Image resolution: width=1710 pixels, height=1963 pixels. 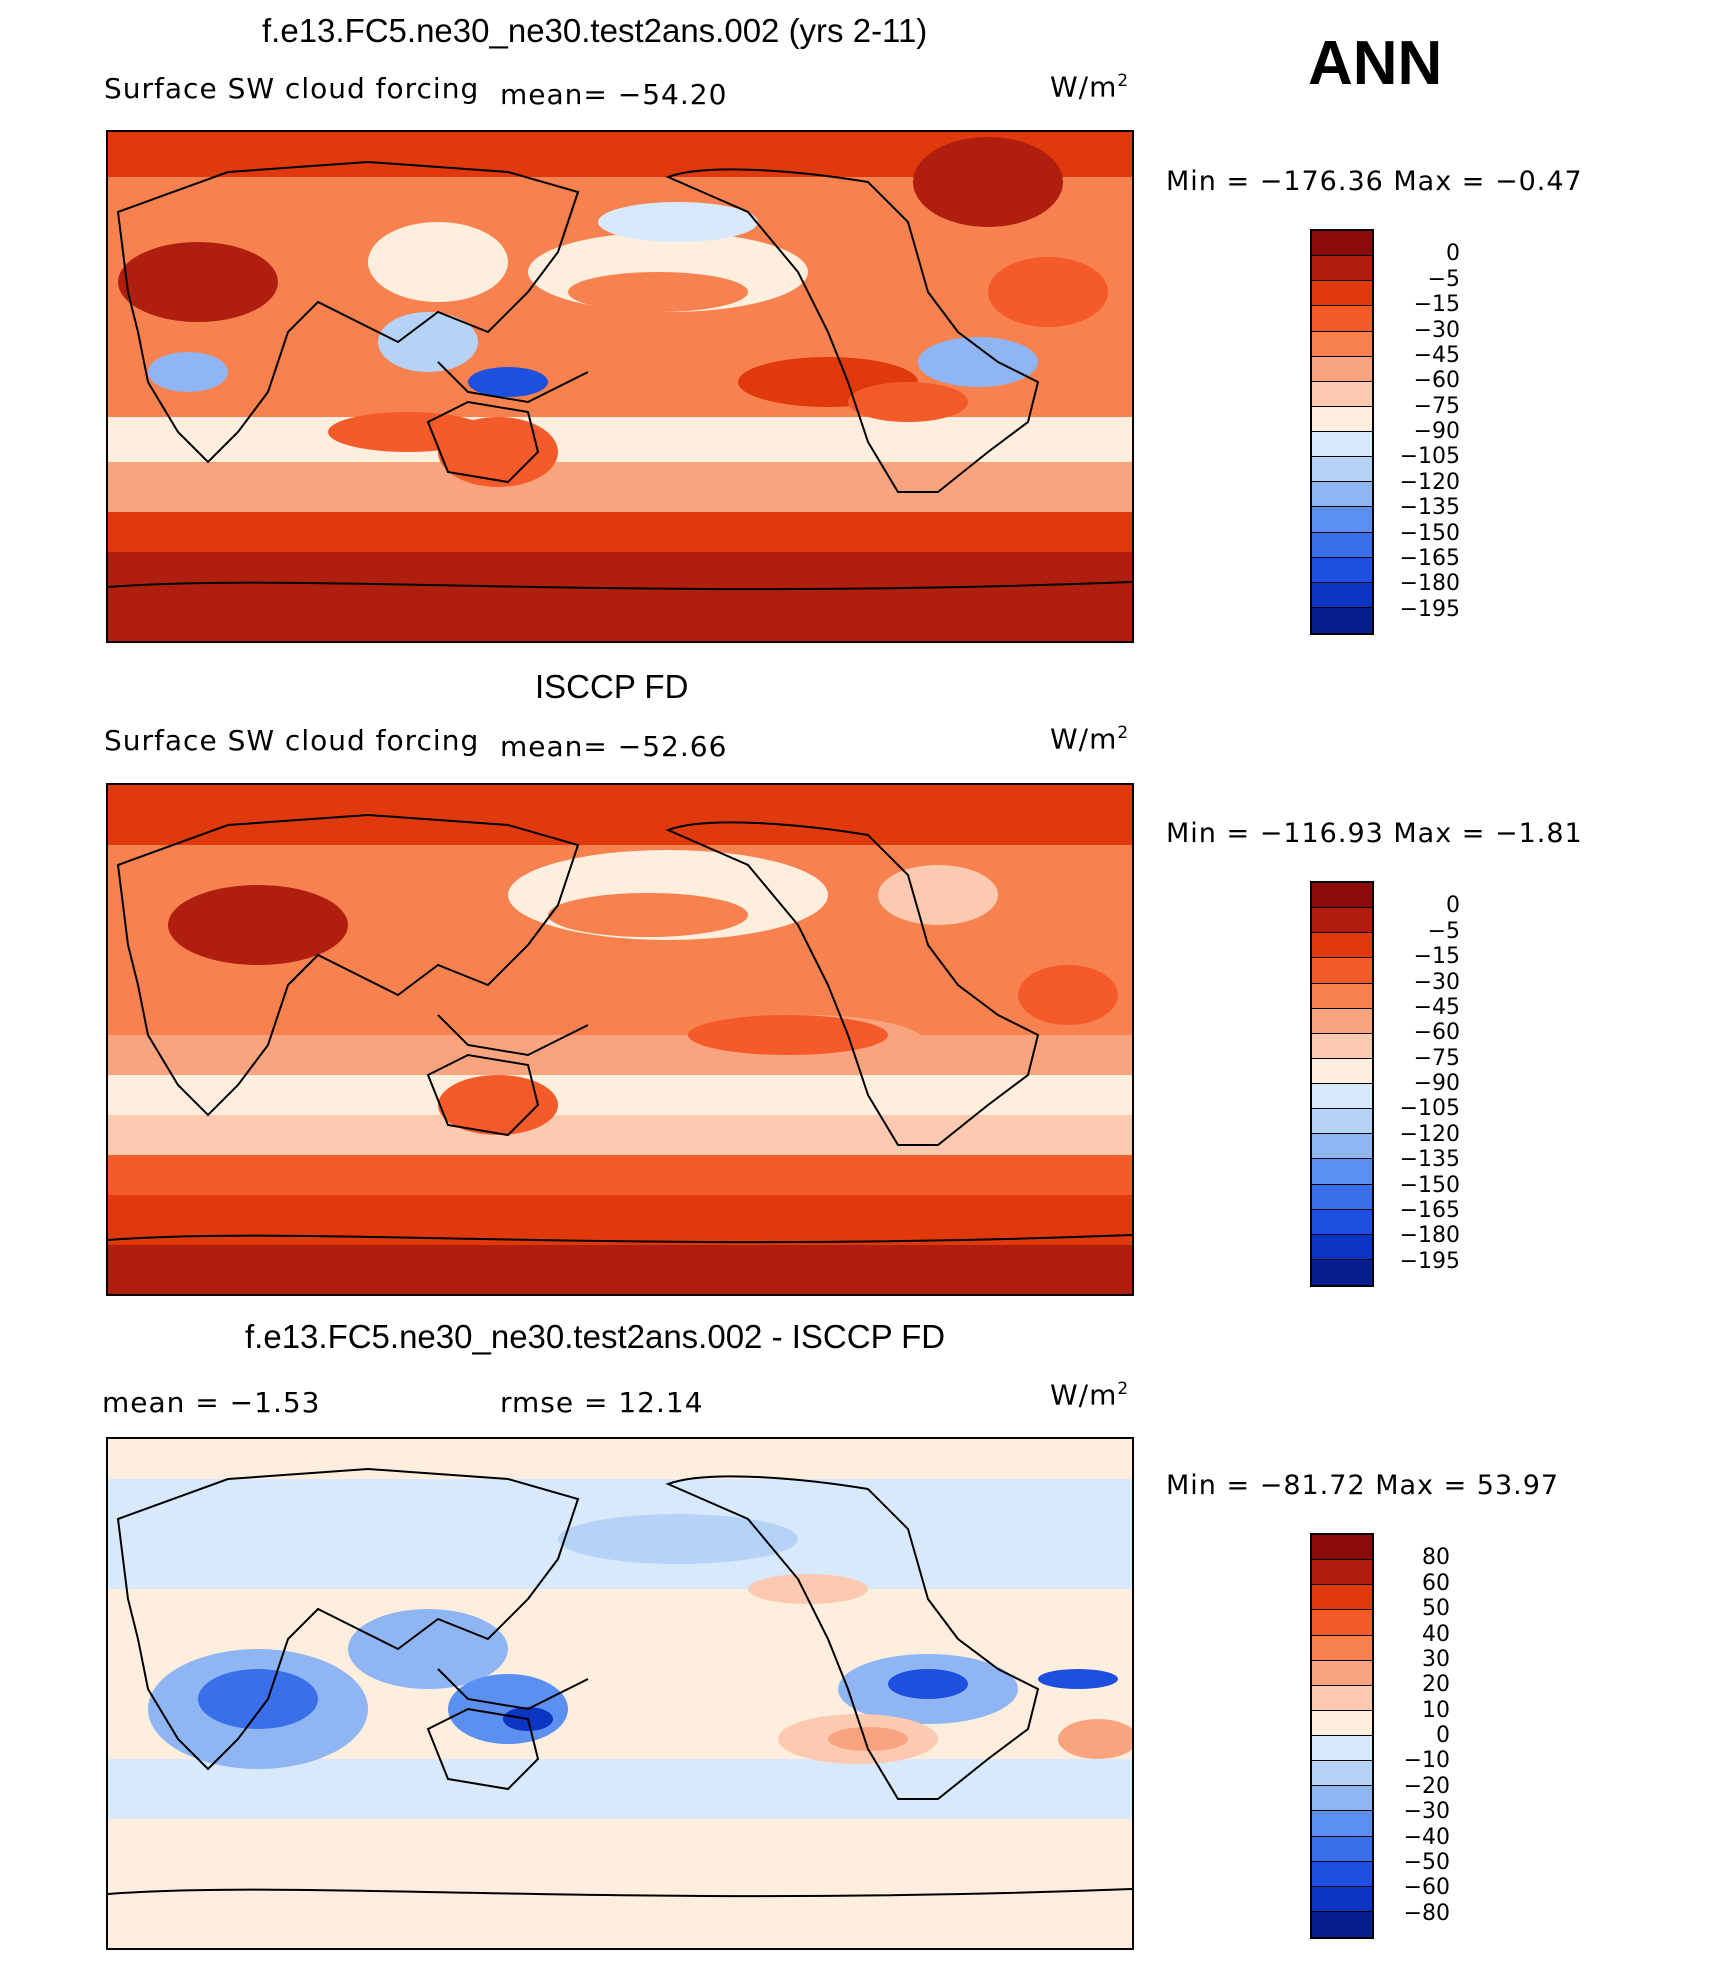 I want to click on panel-3-minmax: Min = −81.72 Max = 53.97, so click(x=1363, y=1485).